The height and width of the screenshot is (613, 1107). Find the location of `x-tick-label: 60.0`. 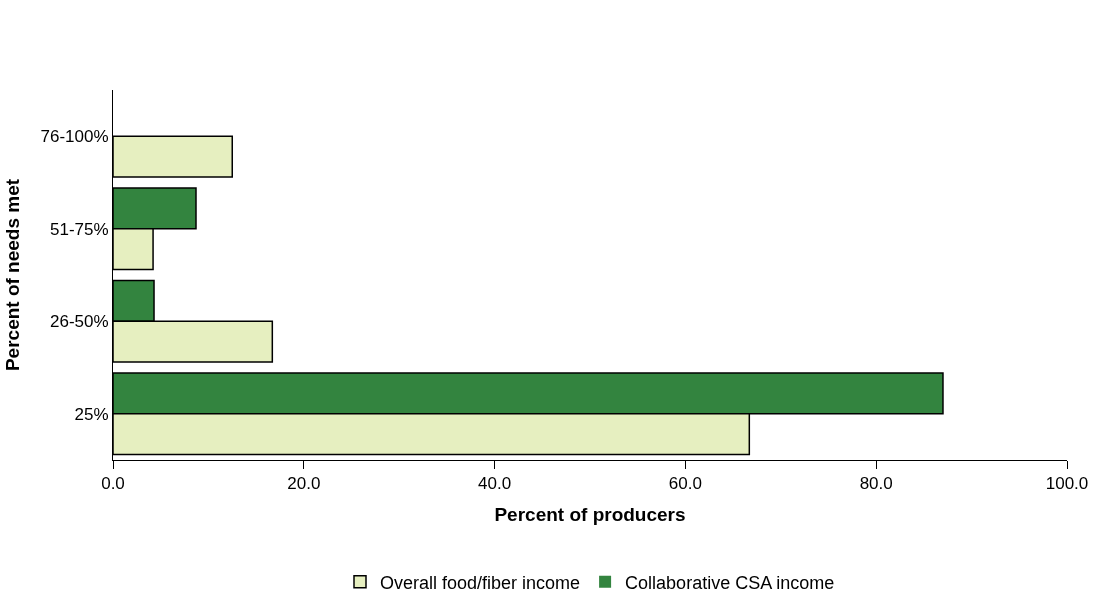

x-tick-label: 60.0 is located at coordinates (685, 484).